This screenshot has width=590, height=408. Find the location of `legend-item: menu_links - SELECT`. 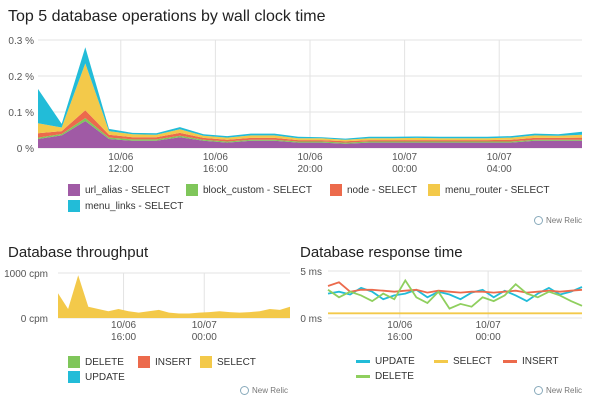

legend-item: menu_links - SELECT is located at coordinates (125, 206).